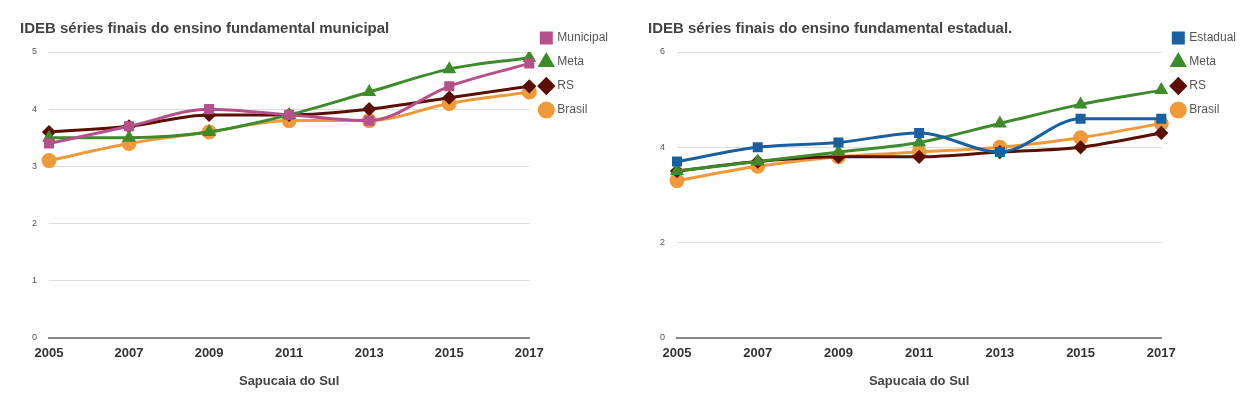 The height and width of the screenshot is (401, 1256). What do you see at coordinates (34, 165) in the screenshot?
I see `y-tick-label: 3` at bounding box center [34, 165].